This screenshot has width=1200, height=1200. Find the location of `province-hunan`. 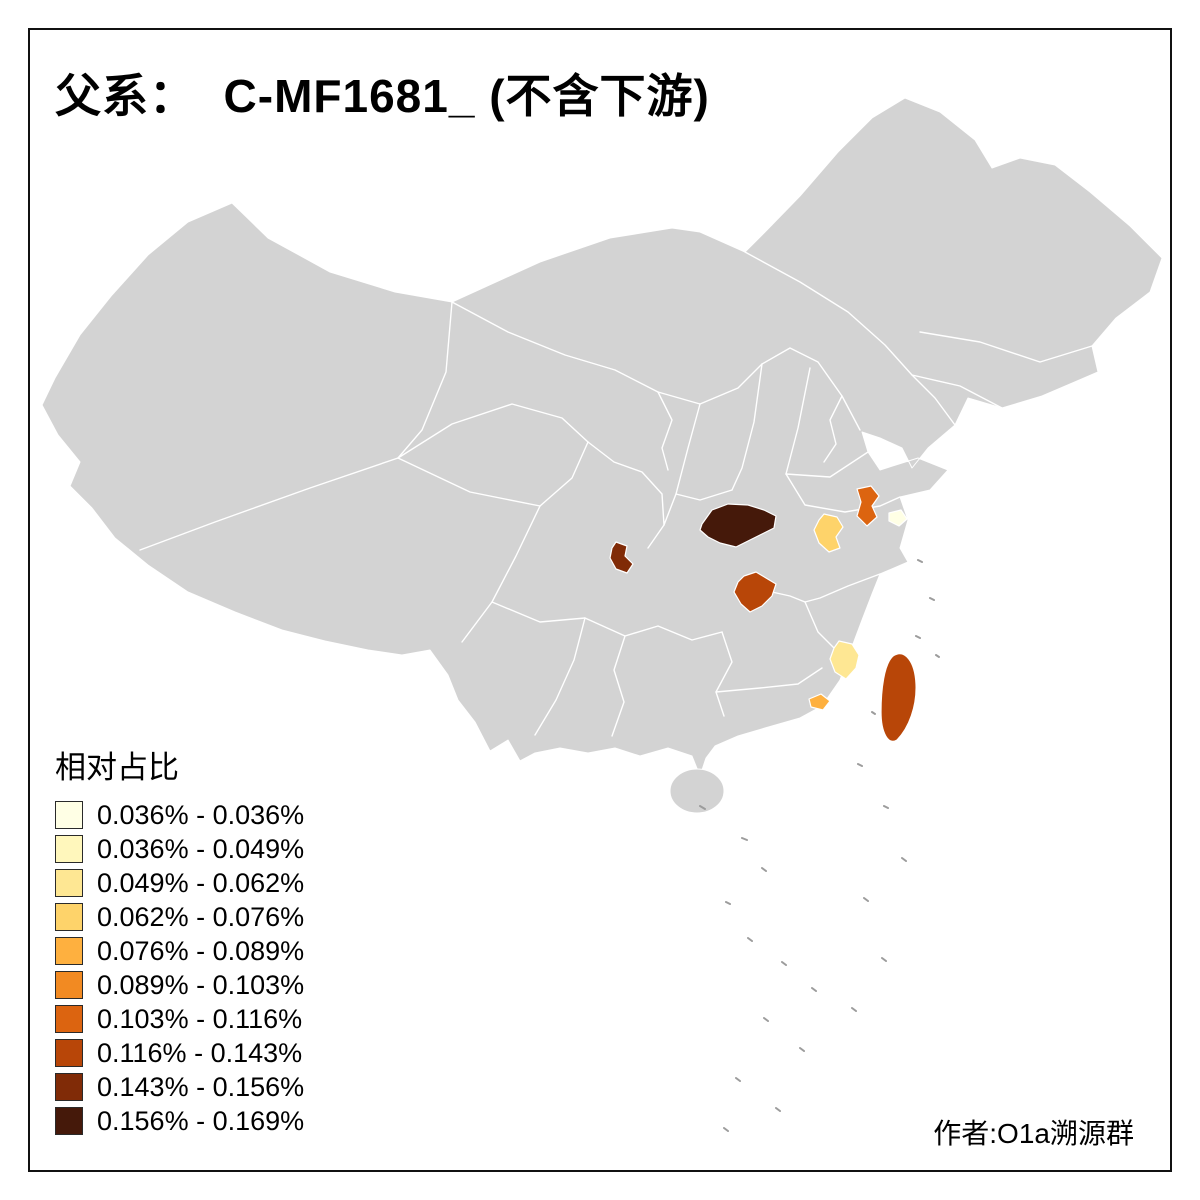

province-hunan is located at coordinates (755, 592).